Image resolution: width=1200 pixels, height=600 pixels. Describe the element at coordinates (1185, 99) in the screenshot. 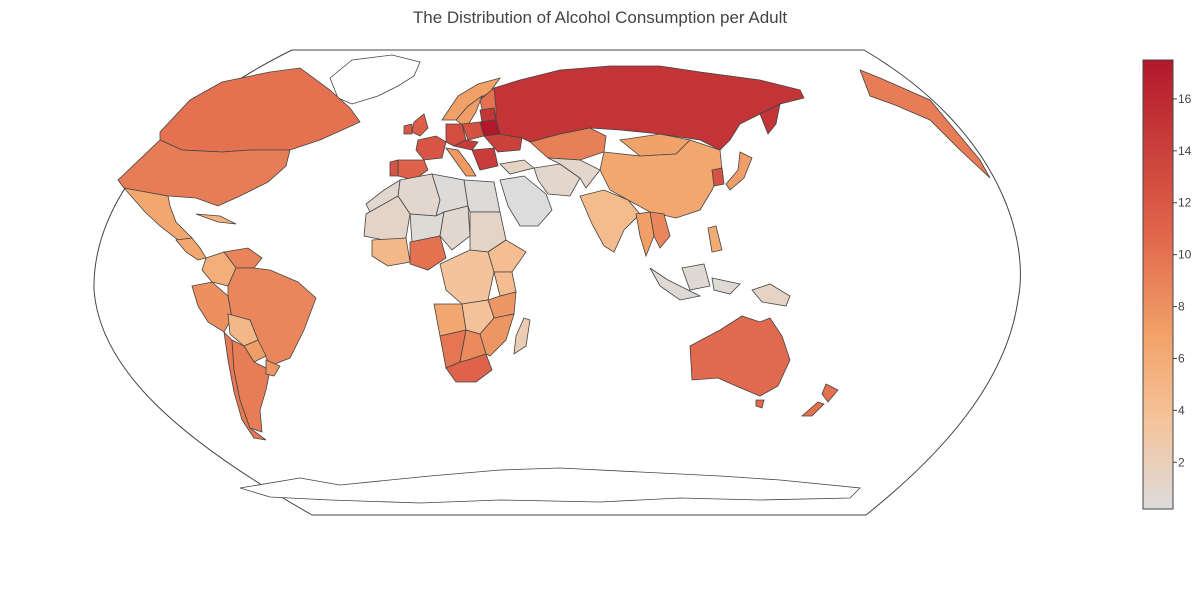

I see `colorbar-tick-label: 16` at that location.